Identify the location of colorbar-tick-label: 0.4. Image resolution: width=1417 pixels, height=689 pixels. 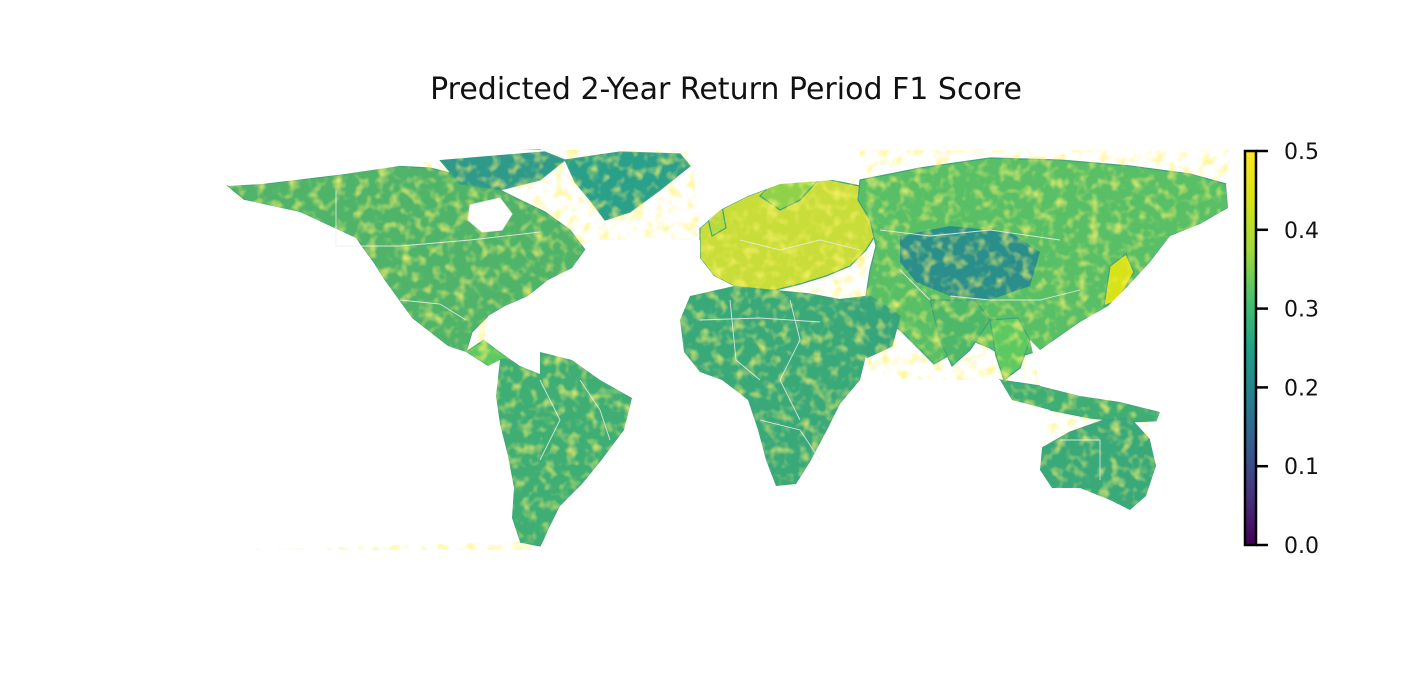
(1301, 231).